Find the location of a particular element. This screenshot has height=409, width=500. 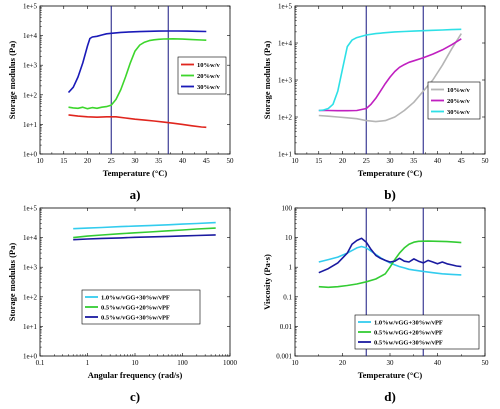

y-tick-label: 10 is located at coordinates (289, 238).